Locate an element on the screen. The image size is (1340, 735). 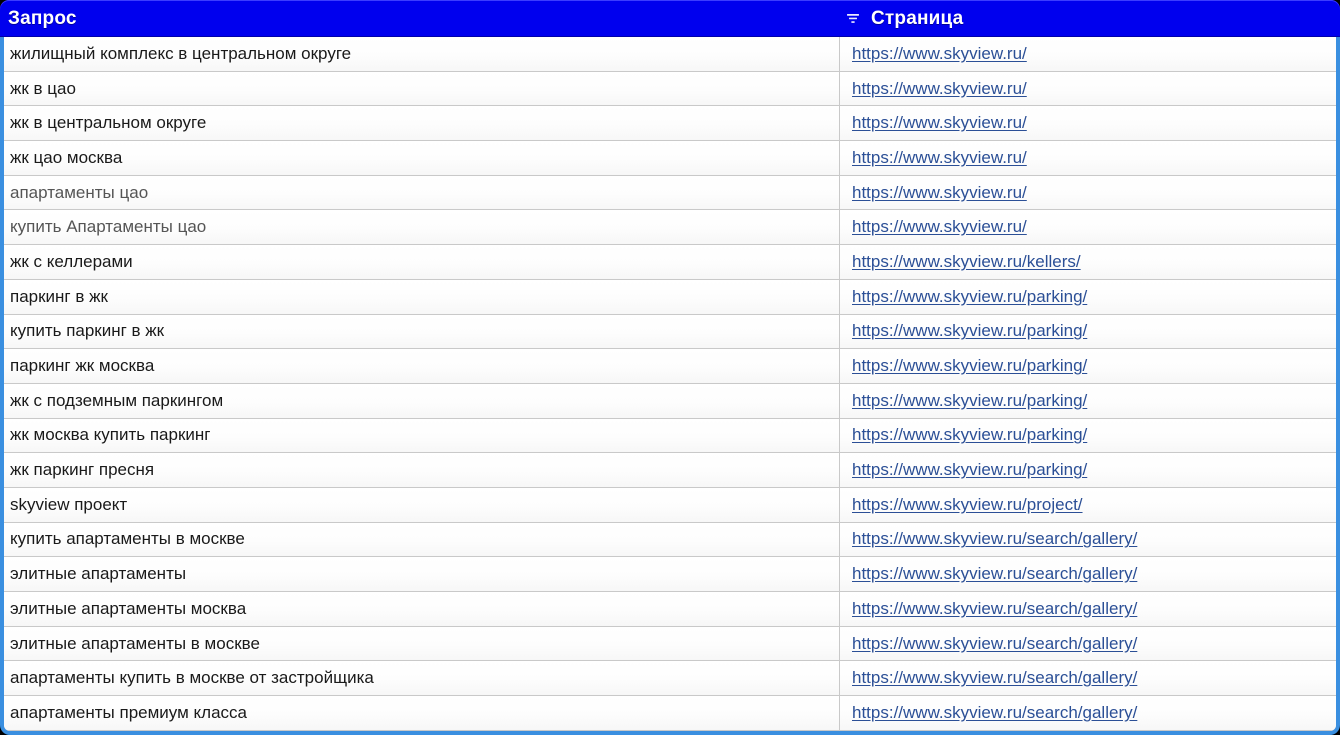
cell-query: жк с келлерами is located at coordinates (422, 262).